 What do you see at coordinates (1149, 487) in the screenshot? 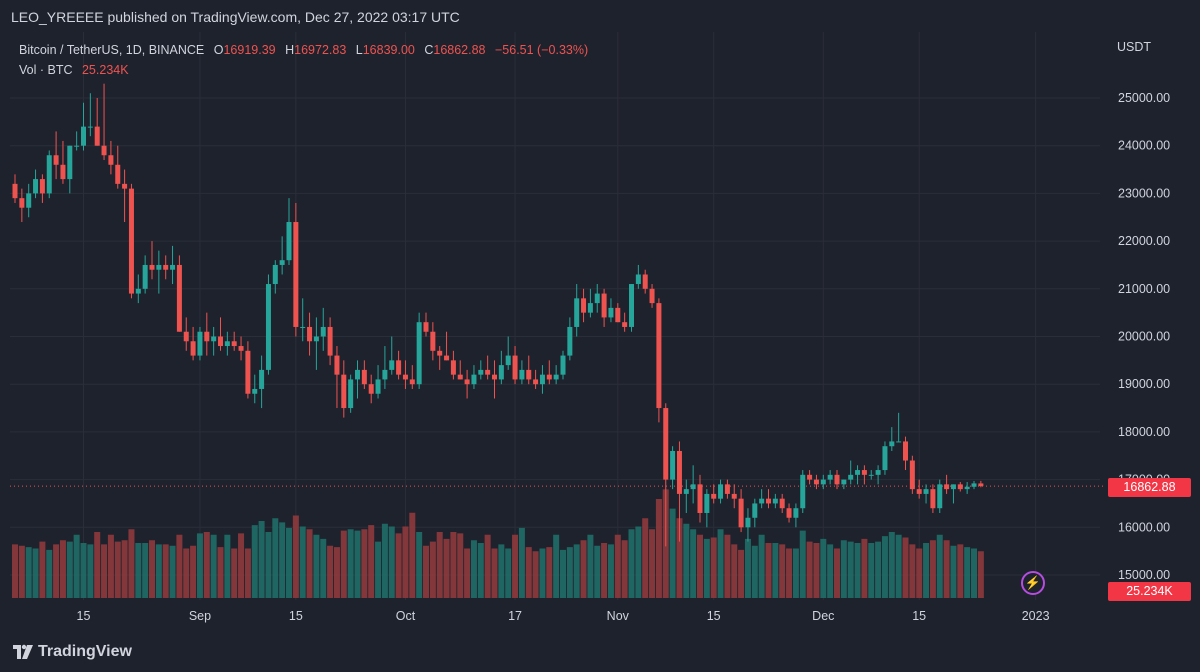
I see `last-price-tag: 16862.88` at bounding box center [1149, 487].